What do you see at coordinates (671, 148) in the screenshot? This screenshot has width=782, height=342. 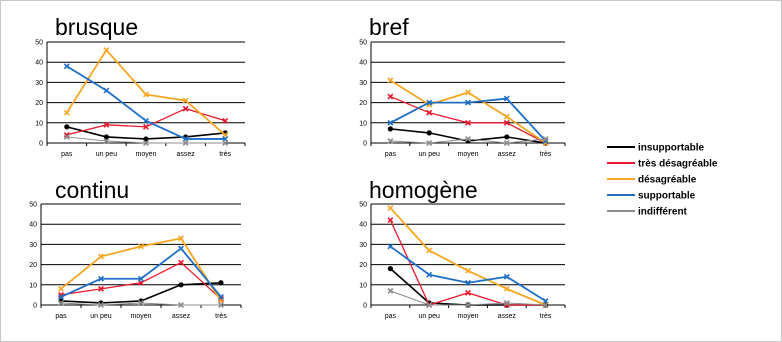 I see `legend-label: insupportable` at bounding box center [671, 148].